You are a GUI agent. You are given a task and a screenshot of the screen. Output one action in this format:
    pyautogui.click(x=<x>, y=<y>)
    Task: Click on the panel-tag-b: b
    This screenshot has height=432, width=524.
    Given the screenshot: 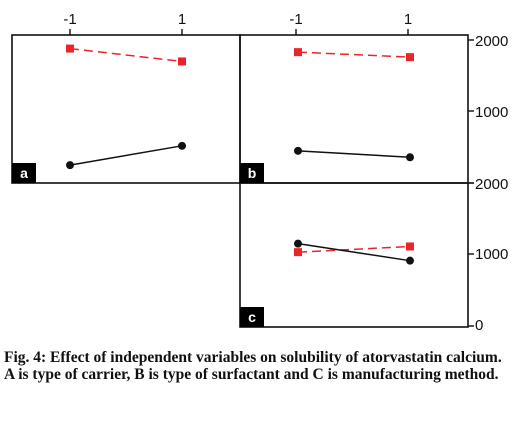 What is the action you would take?
    pyautogui.click(x=252, y=173)
    